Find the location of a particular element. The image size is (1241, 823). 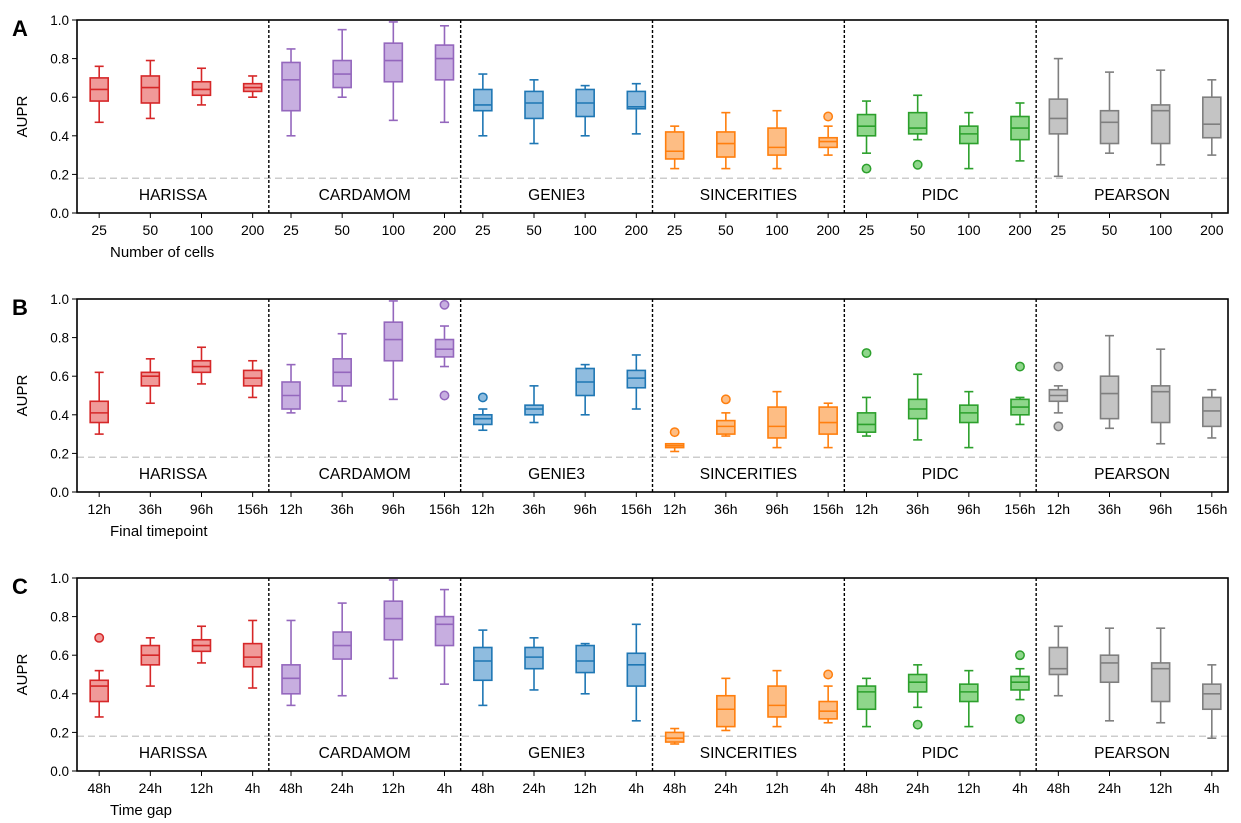

box-pearson-48h: 48h is located at coordinates (1058, 710).